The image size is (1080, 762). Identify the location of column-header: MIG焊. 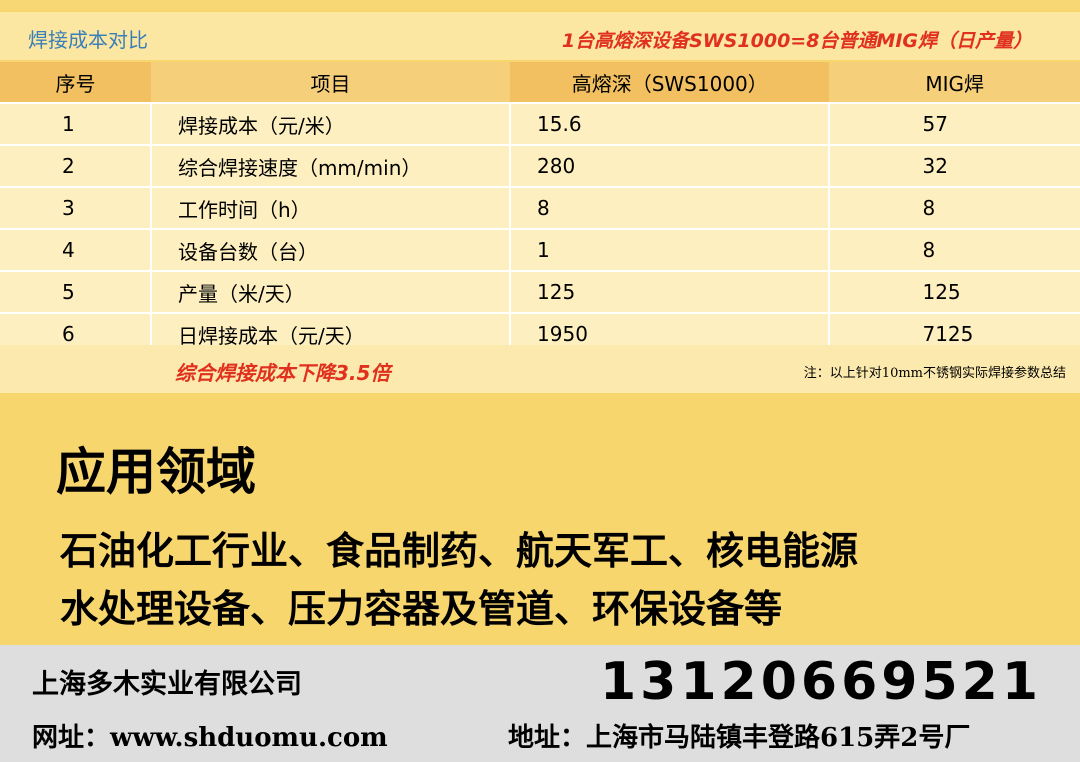
(954, 82).